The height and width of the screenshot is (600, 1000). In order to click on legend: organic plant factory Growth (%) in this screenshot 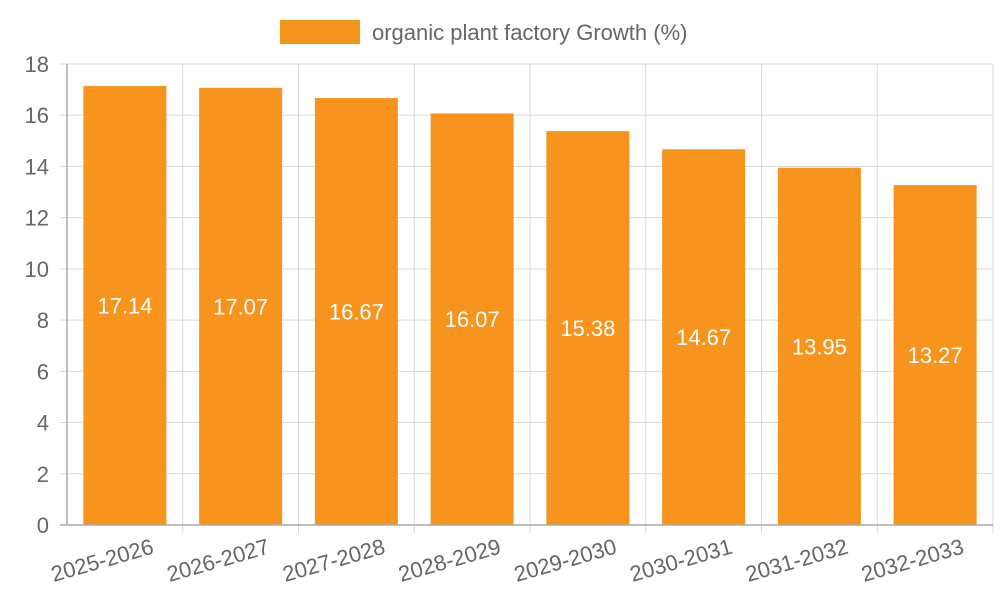, I will do `click(483, 32)`.